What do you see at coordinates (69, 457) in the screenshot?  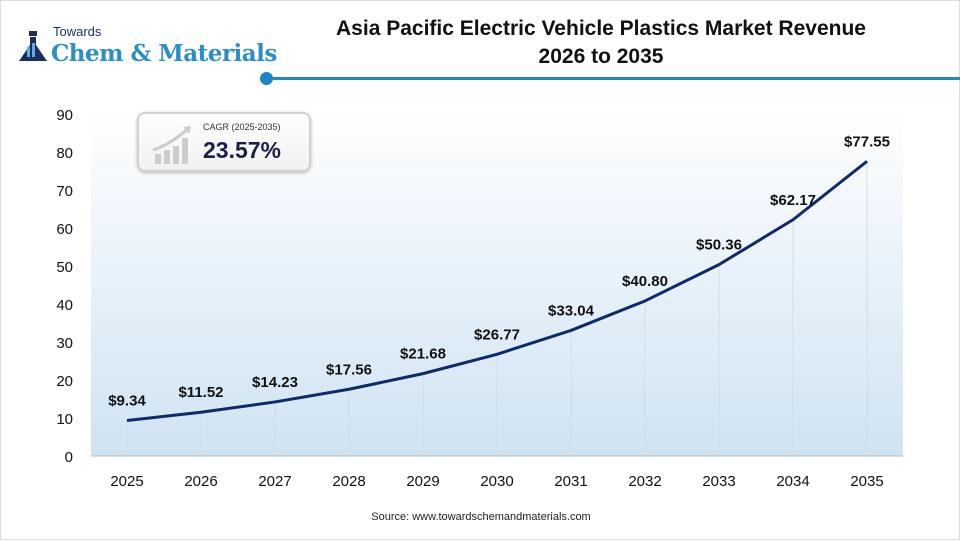 I see `y-tick-label: 0` at bounding box center [69, 457].